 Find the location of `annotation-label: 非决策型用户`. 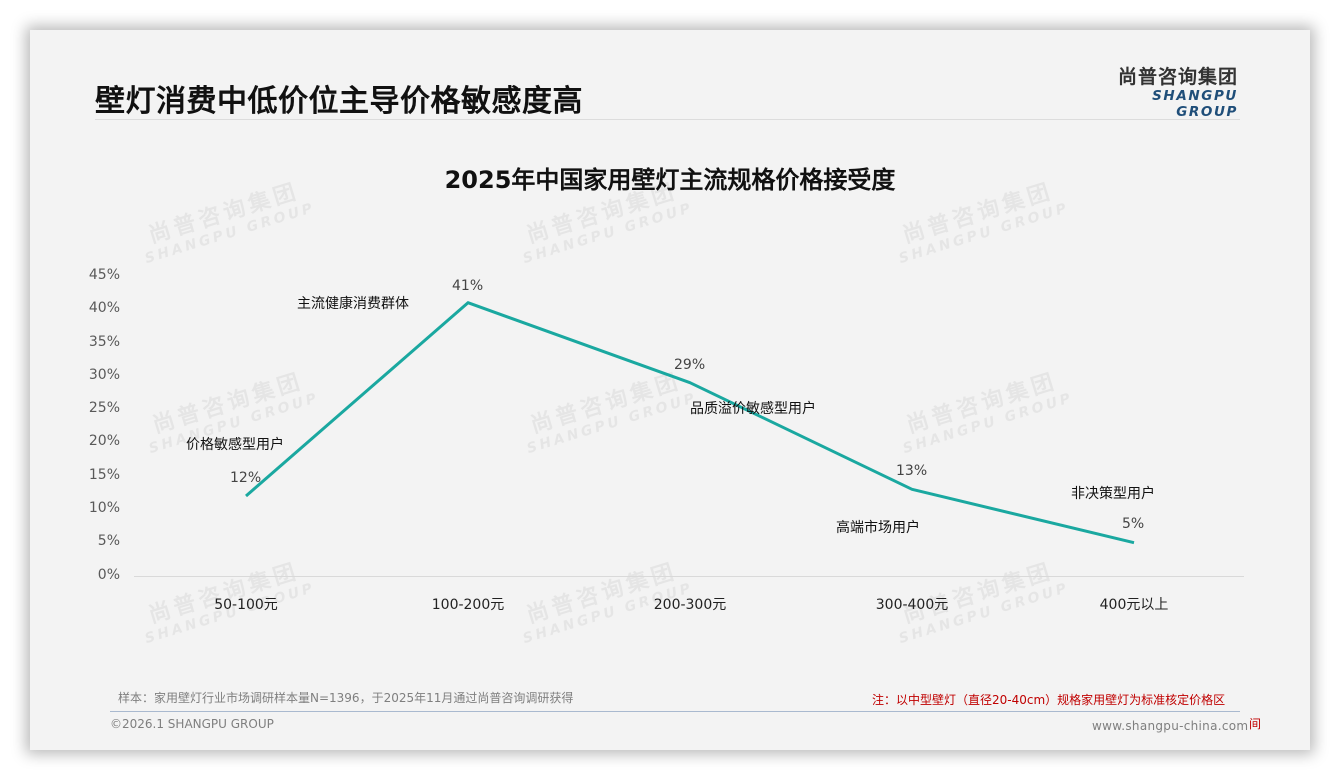

annotation-label: 非决策型用户 is located at coordinates (1113, 494).